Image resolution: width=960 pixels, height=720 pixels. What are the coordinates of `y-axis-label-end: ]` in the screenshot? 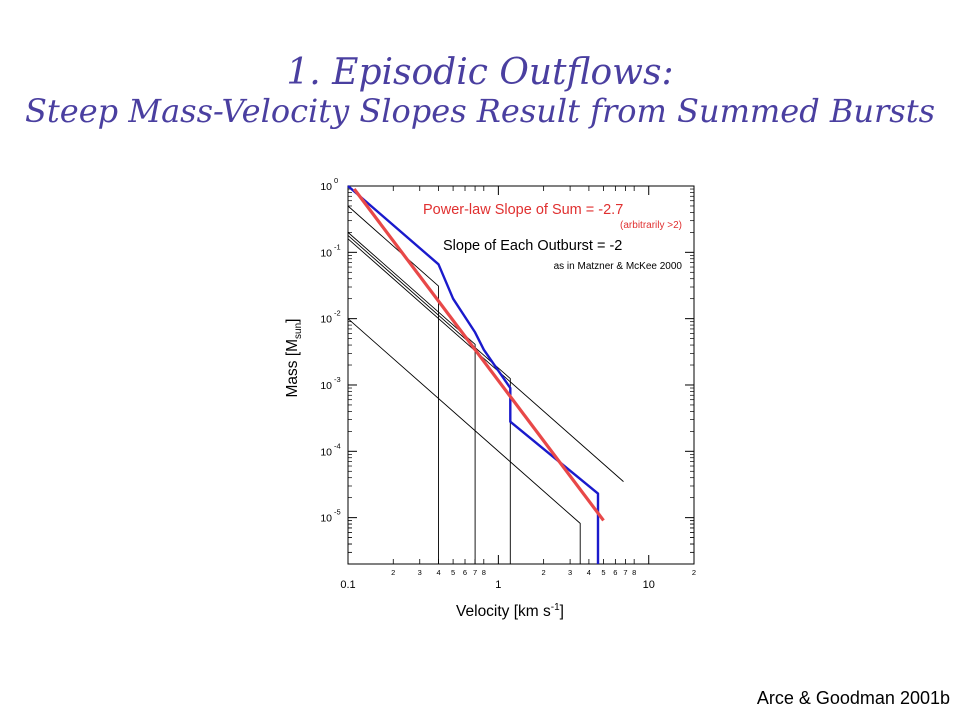 It's located at (292, 321).